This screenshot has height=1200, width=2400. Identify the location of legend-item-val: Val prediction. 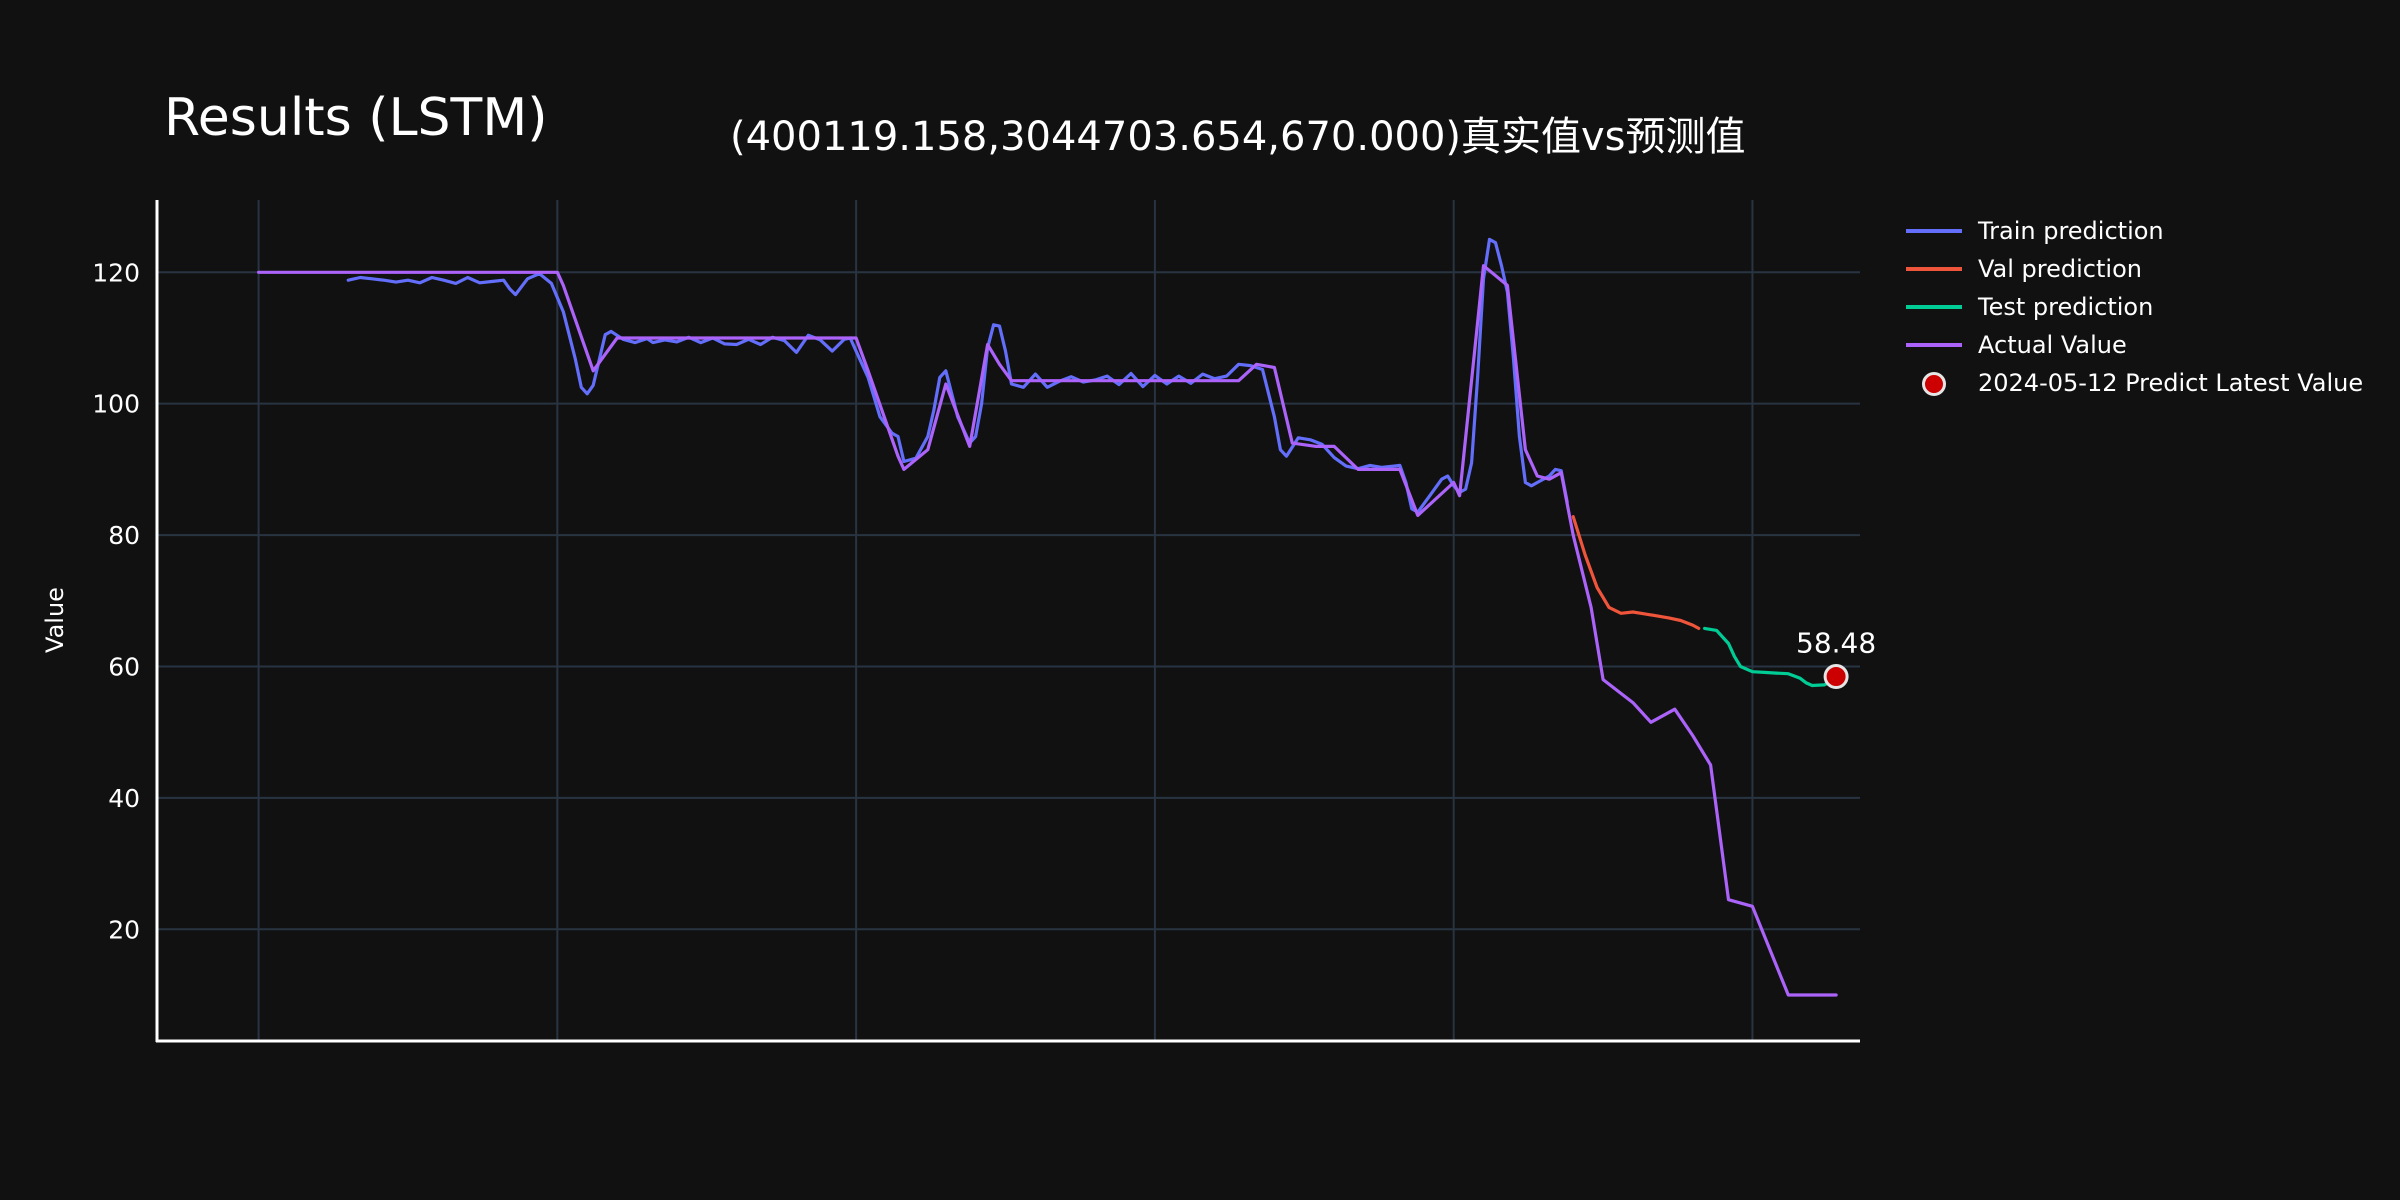
(2133, 269).